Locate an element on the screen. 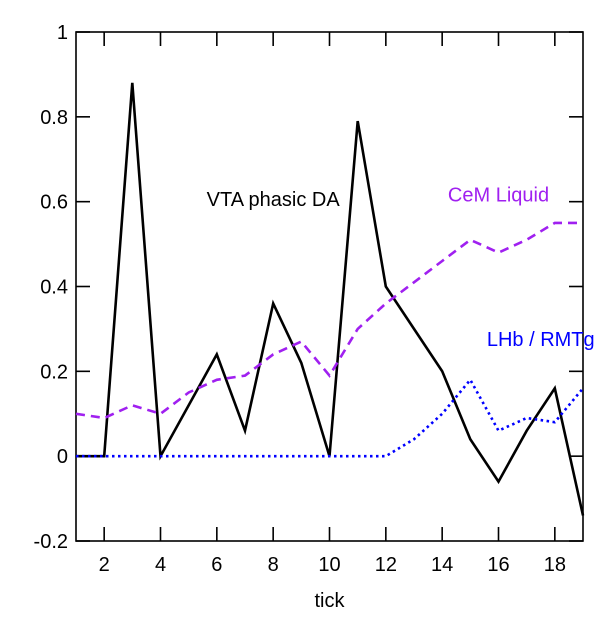  y-tick-label: -0.2 is located at coordinates (51, 542).